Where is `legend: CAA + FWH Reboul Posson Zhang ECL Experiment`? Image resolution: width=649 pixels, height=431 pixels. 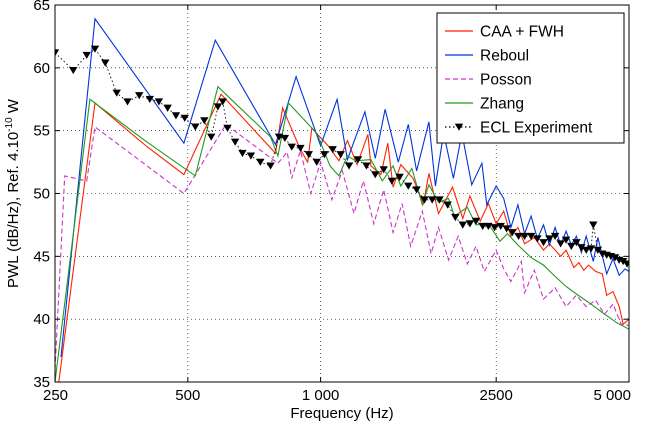
legend: CAA + FWH Reboul Posson Zhang ECL Experiment is located at coordinates (530, 78).